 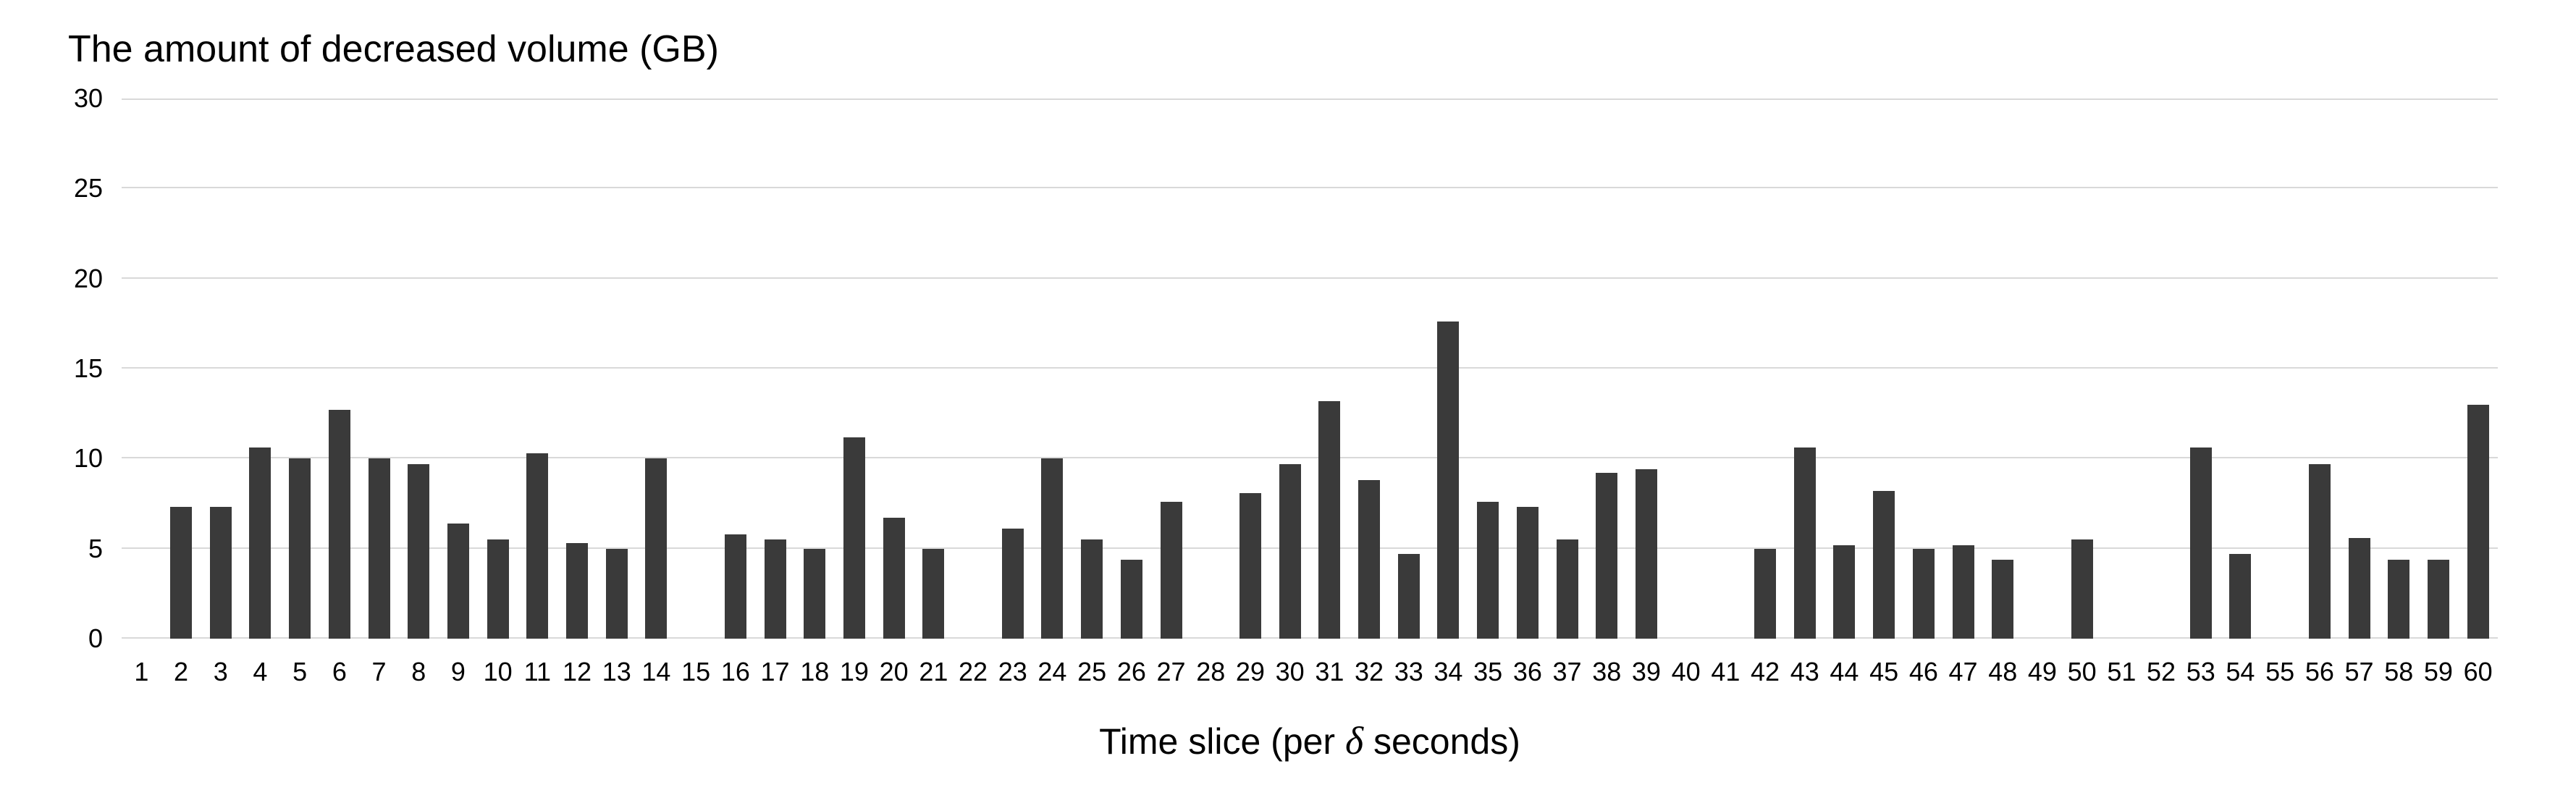 What do you see at coordinates (1923, 672) in the screenshot?
I see `x-tick-label: 46` at bounding box center [1923, 672].